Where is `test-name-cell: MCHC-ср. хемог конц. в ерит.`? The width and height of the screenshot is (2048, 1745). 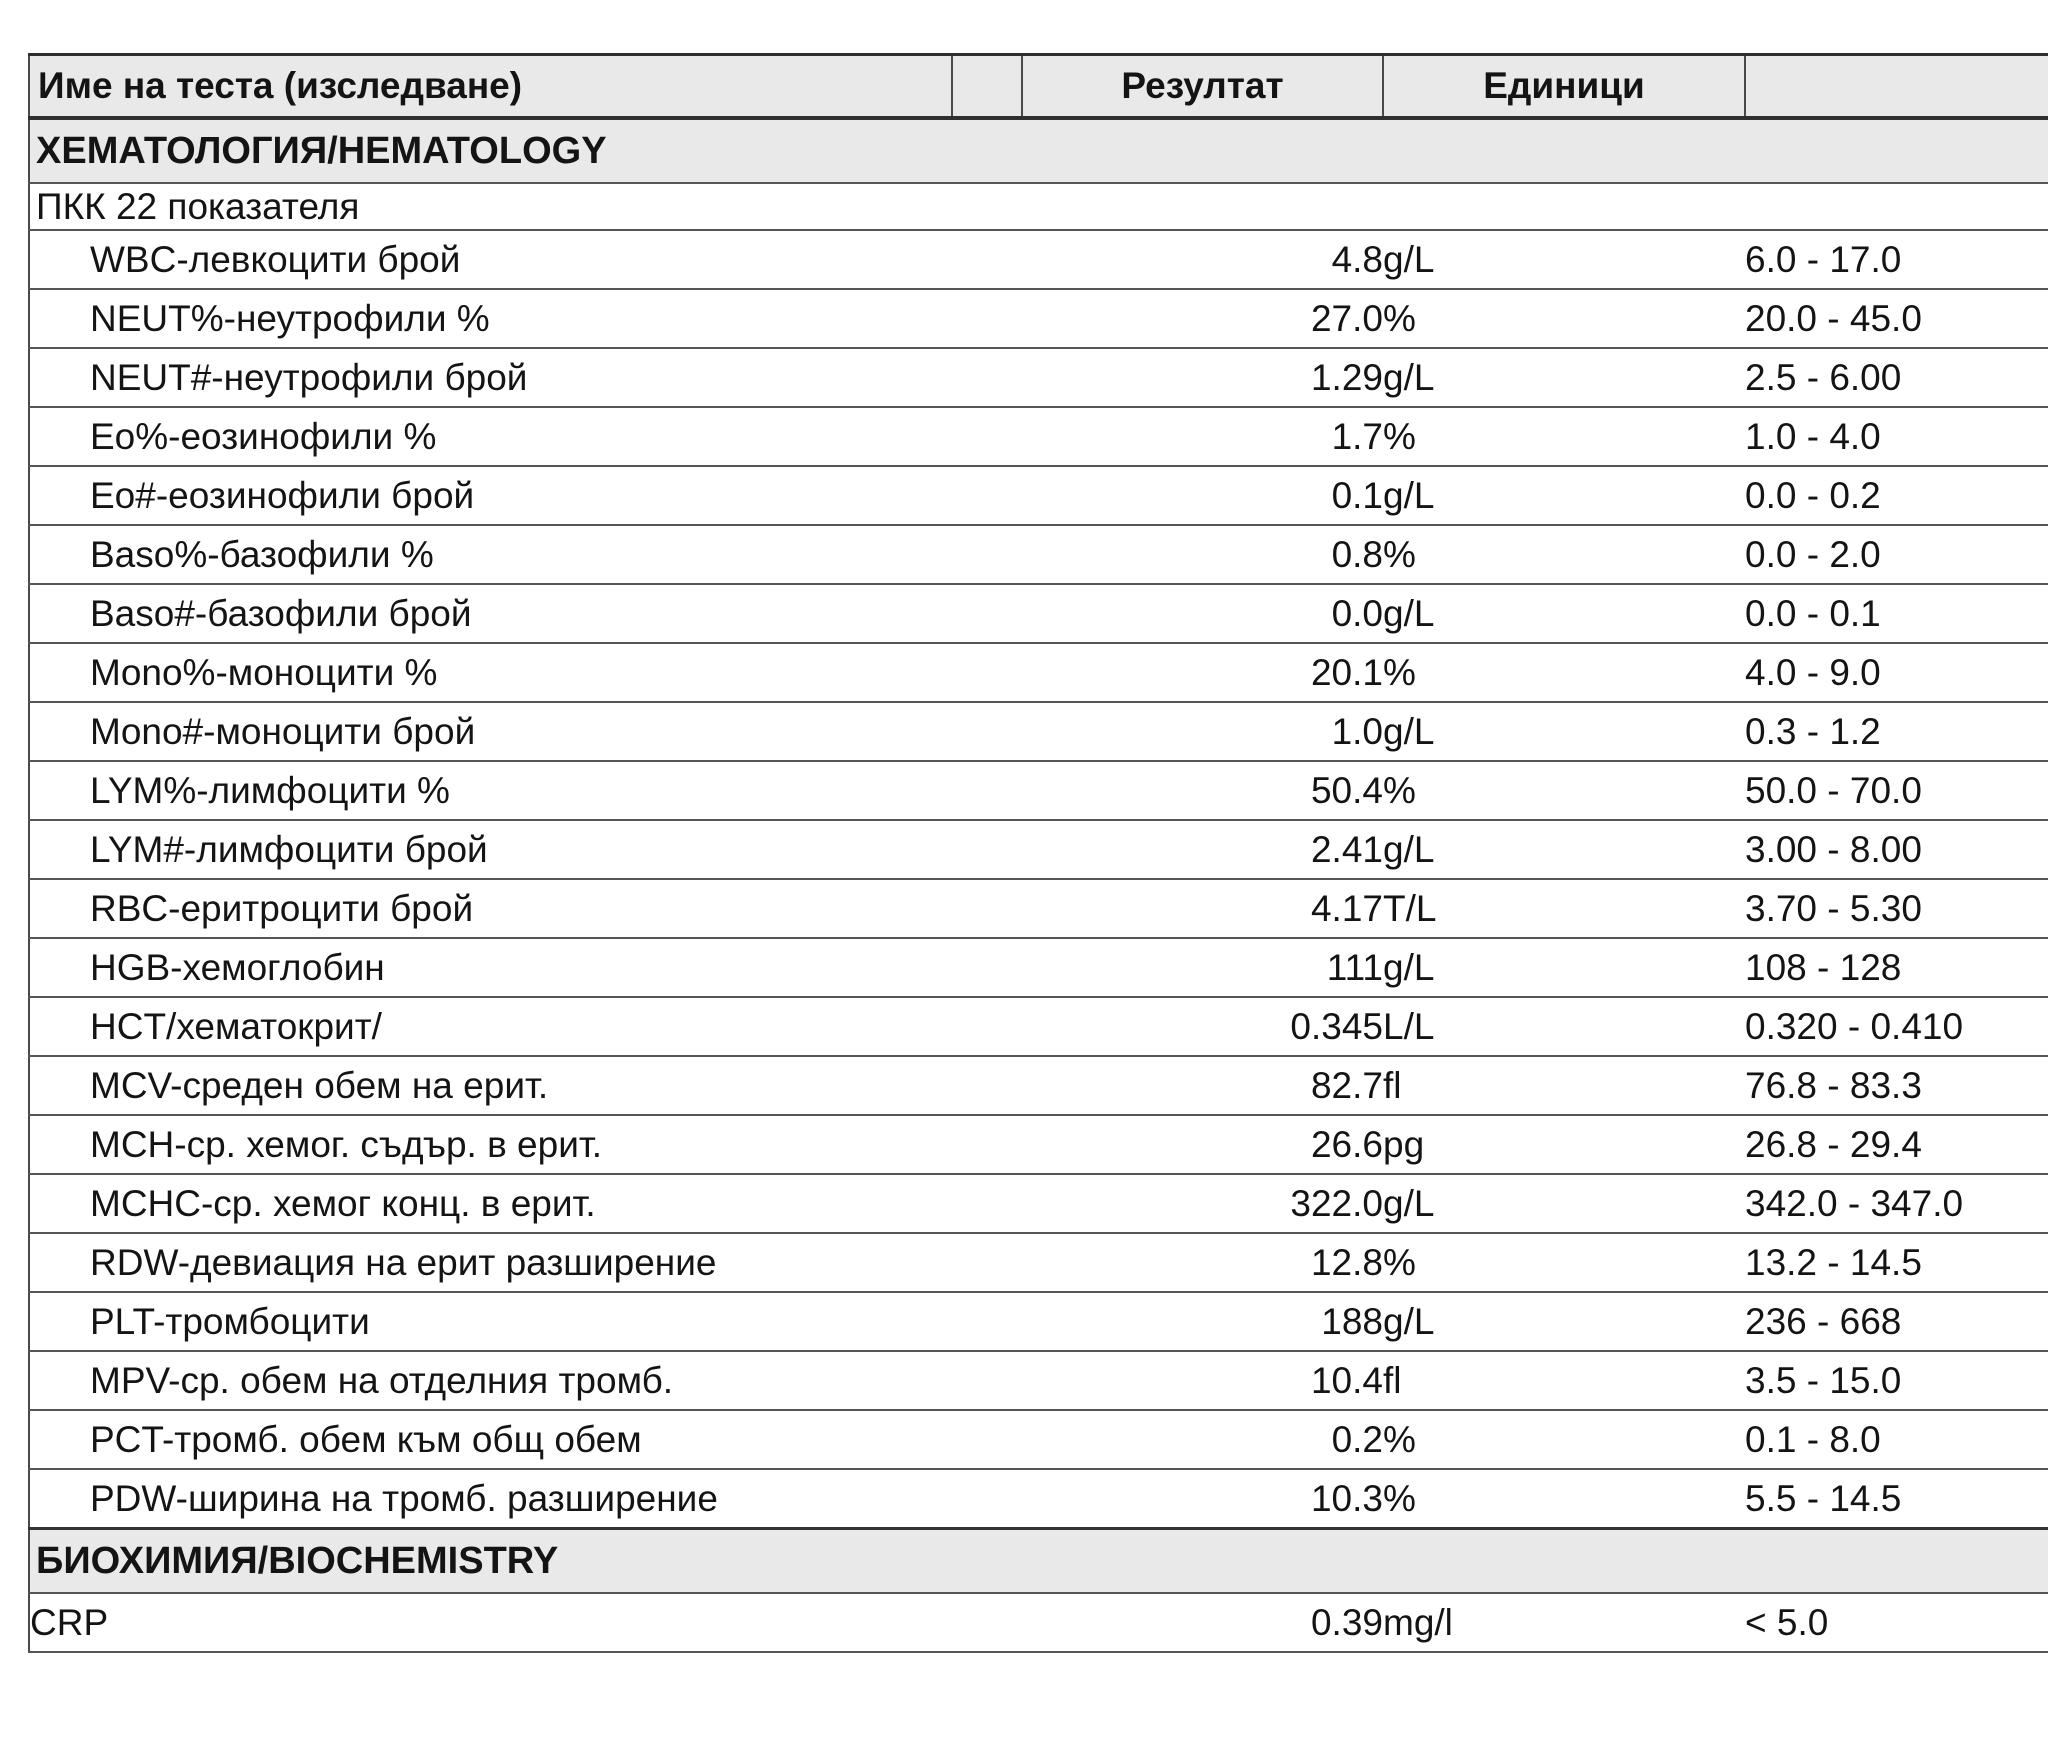 test-name-cell: MCHC-ср. хемог конц. в ерит. is located at coordinates (525, 1204).